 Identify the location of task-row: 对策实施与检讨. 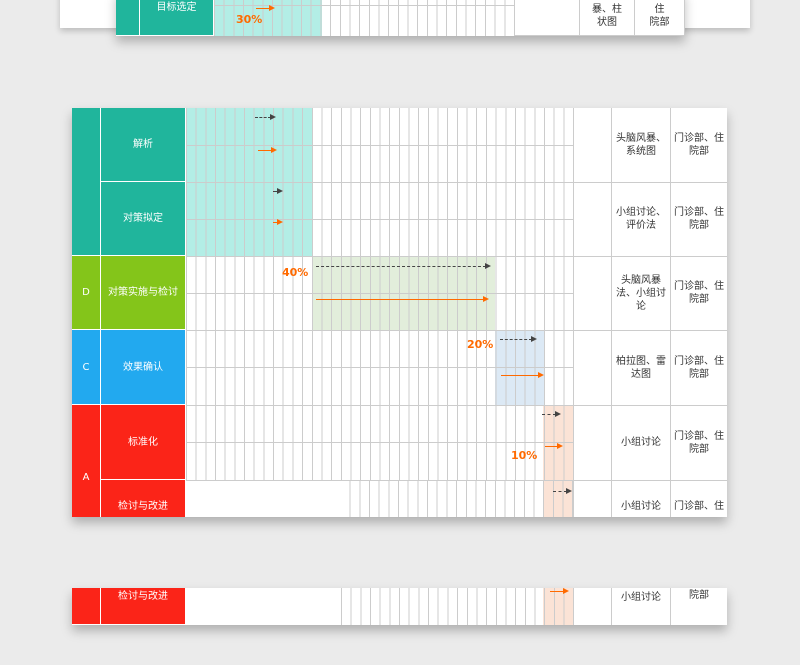
(143, 293).